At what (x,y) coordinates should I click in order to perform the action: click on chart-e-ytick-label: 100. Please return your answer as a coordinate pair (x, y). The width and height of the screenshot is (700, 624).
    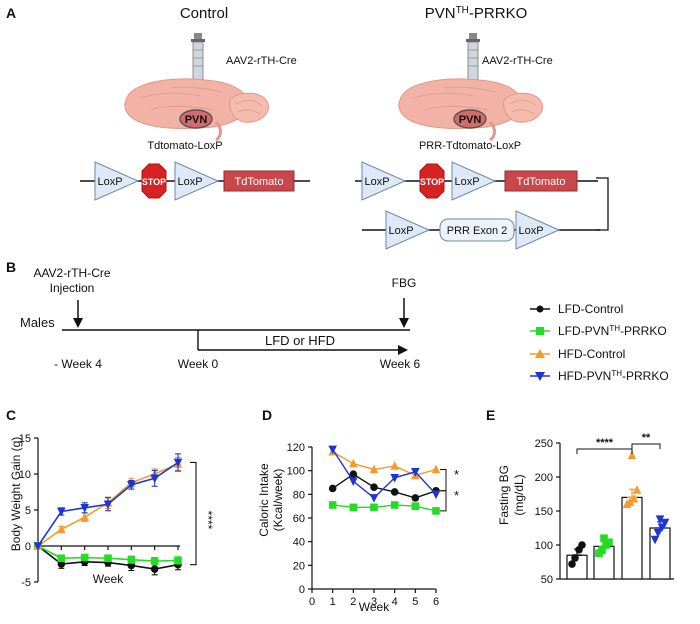
    Looking at the image, I should click on (544, 546).